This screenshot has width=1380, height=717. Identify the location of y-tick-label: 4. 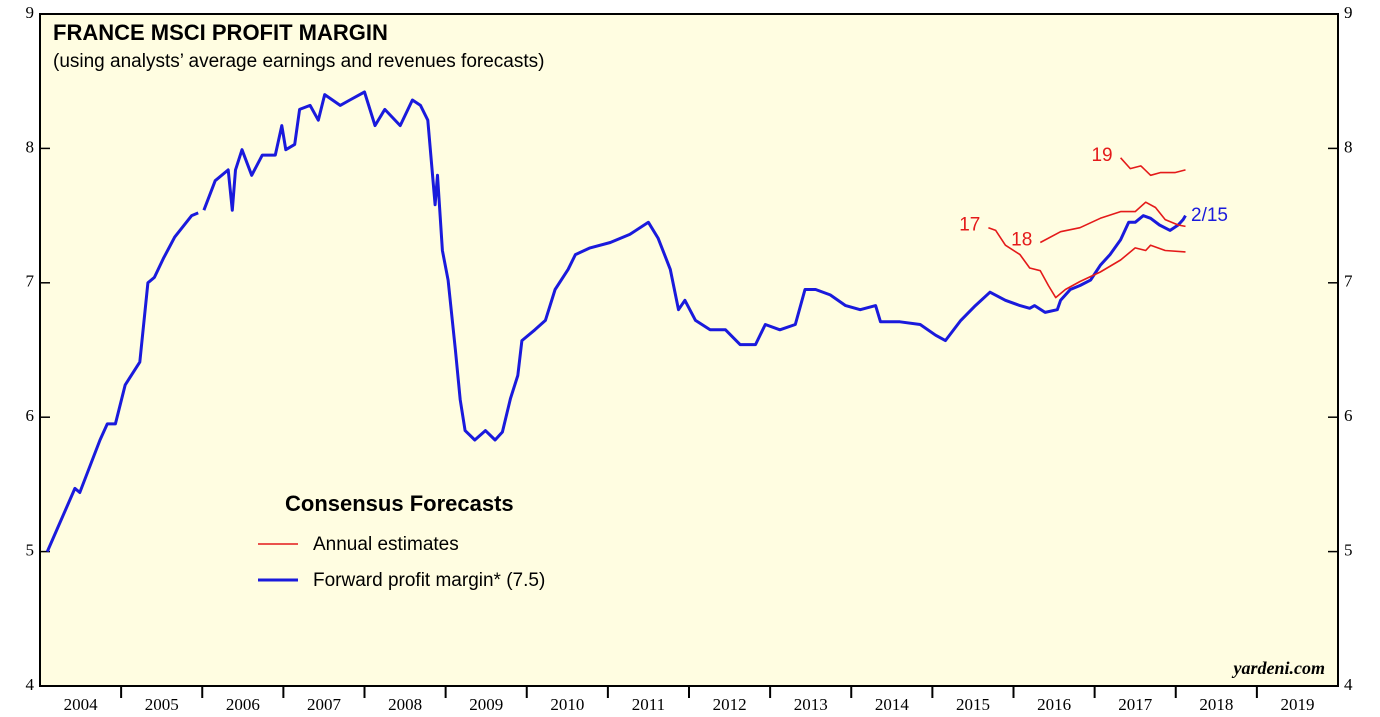
(30, 684).